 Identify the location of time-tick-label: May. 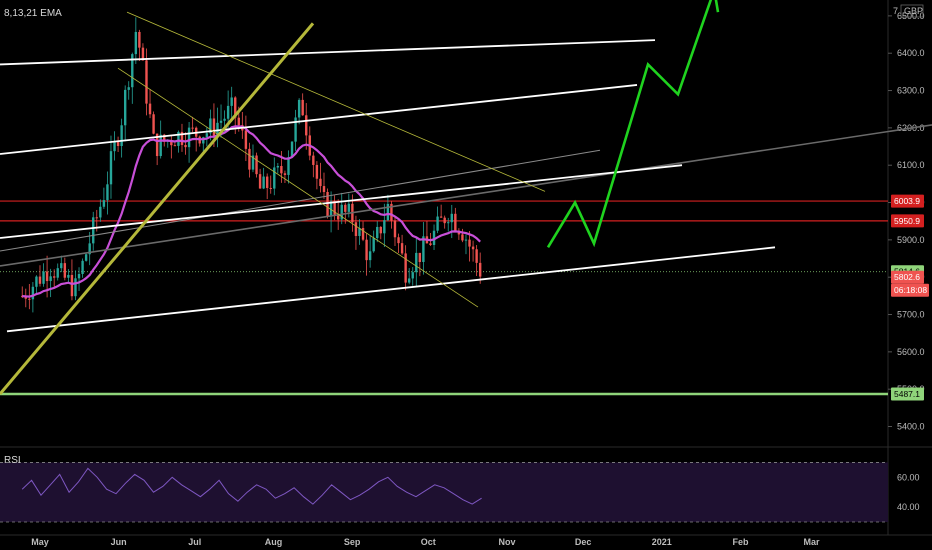
(40, 542).